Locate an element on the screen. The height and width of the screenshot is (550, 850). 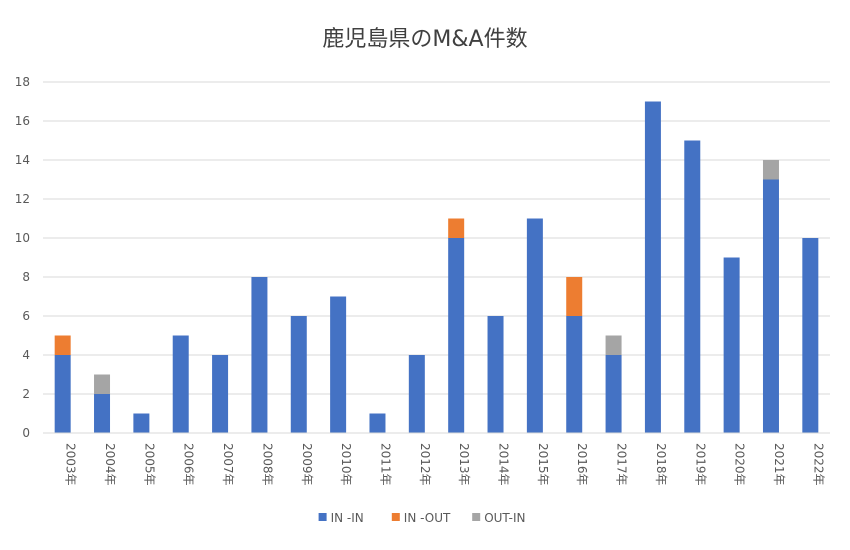
x-tick-label: 2006年 is located at coordinates (189, 464).